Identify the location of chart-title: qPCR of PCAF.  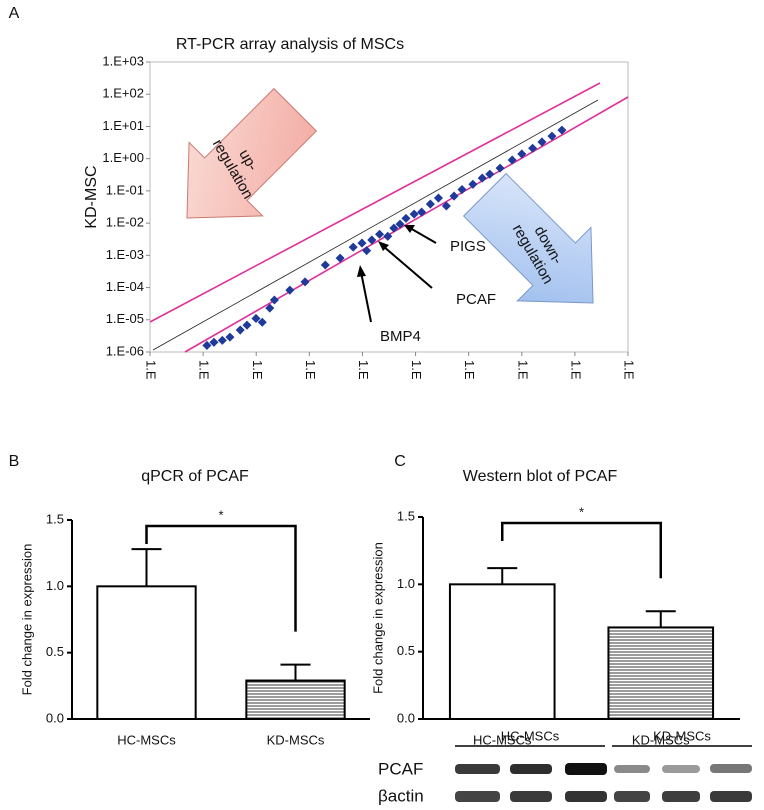
(195, 476).